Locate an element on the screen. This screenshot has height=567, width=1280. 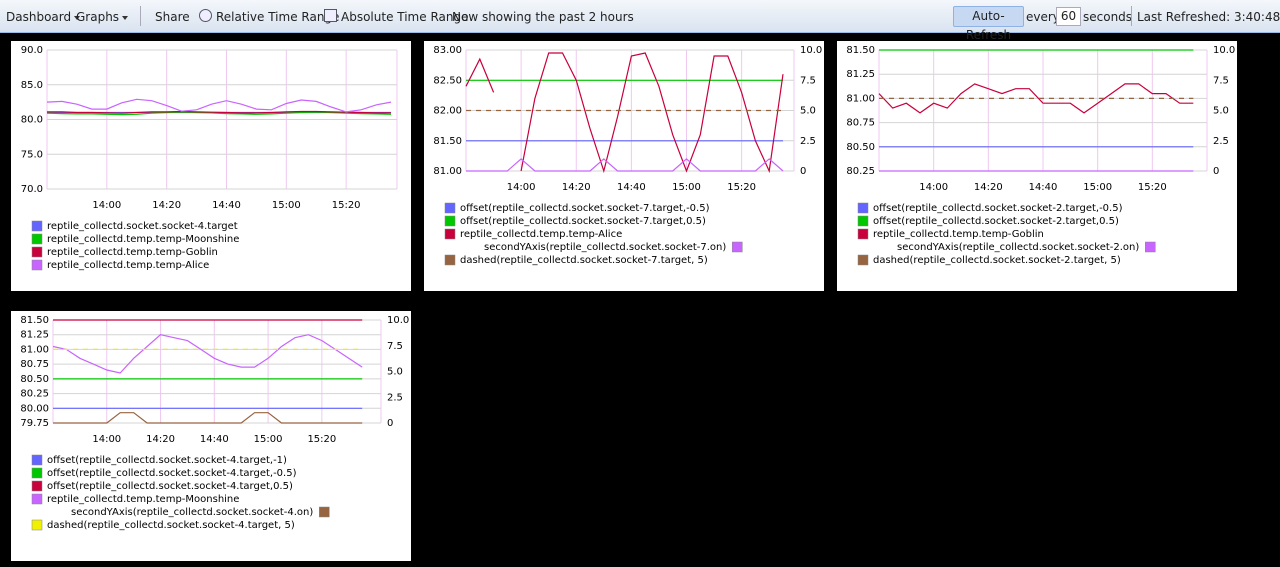
y-tick-label: 82.00 is located at coordinates (447, 111).